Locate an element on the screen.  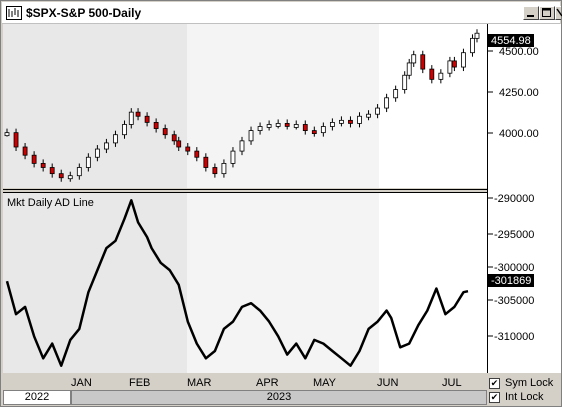
lower-last-value-flag is located at coordinates (511, 280).